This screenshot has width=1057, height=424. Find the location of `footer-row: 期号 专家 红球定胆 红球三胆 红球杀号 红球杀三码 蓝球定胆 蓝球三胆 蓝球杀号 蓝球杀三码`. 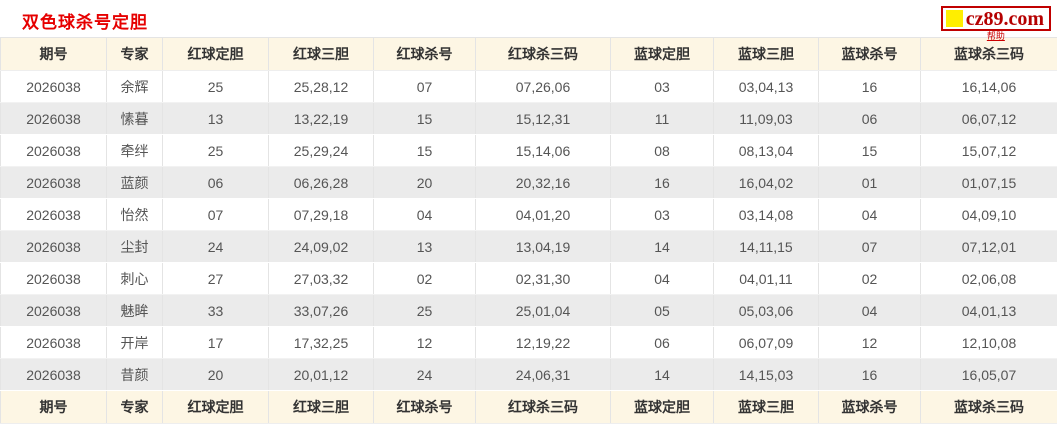

footer-row: 期号 专家 红球定胆 红球三胆 红球杀号 红球杀三码 蓝球定胆 蓝球三胆 蓝球杀号 蓝球杀三码 is located at coordinates (528, 407).